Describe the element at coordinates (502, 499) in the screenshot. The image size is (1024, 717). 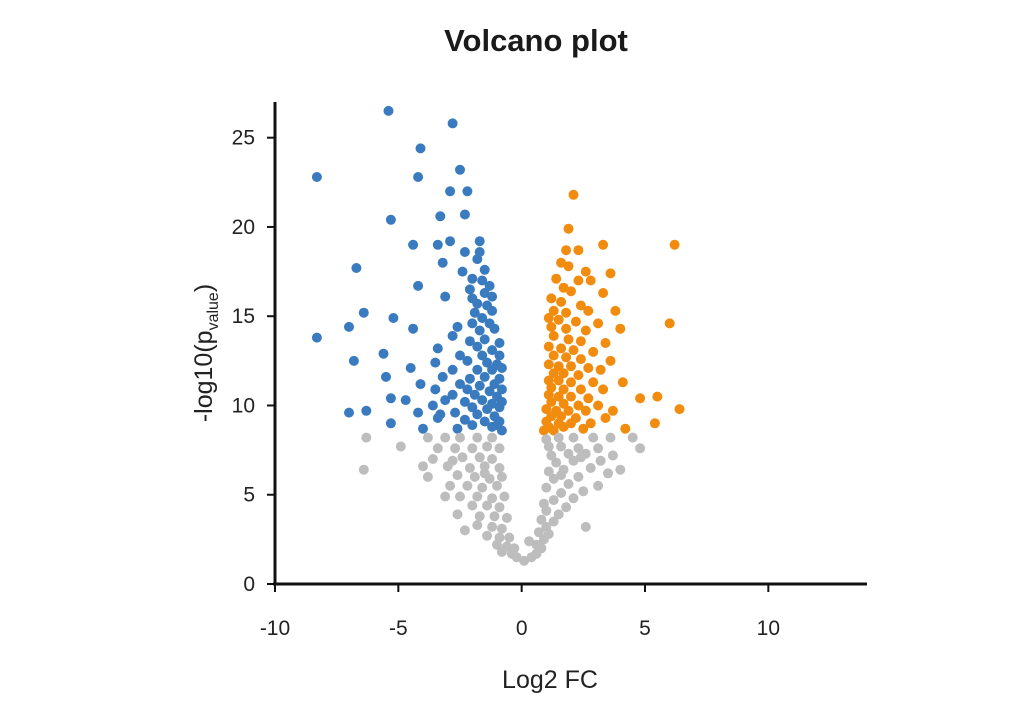
I see `series-ns` at that location.